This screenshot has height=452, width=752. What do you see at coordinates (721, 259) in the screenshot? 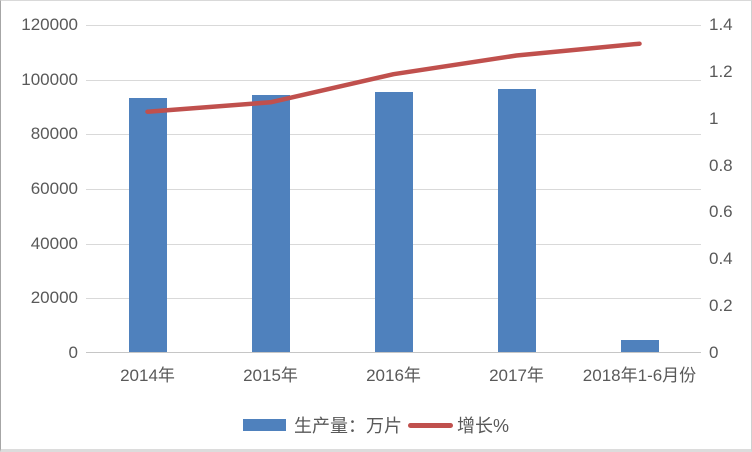
I see `right-axis-tick: 0.4` at bounding box center [721, 259].